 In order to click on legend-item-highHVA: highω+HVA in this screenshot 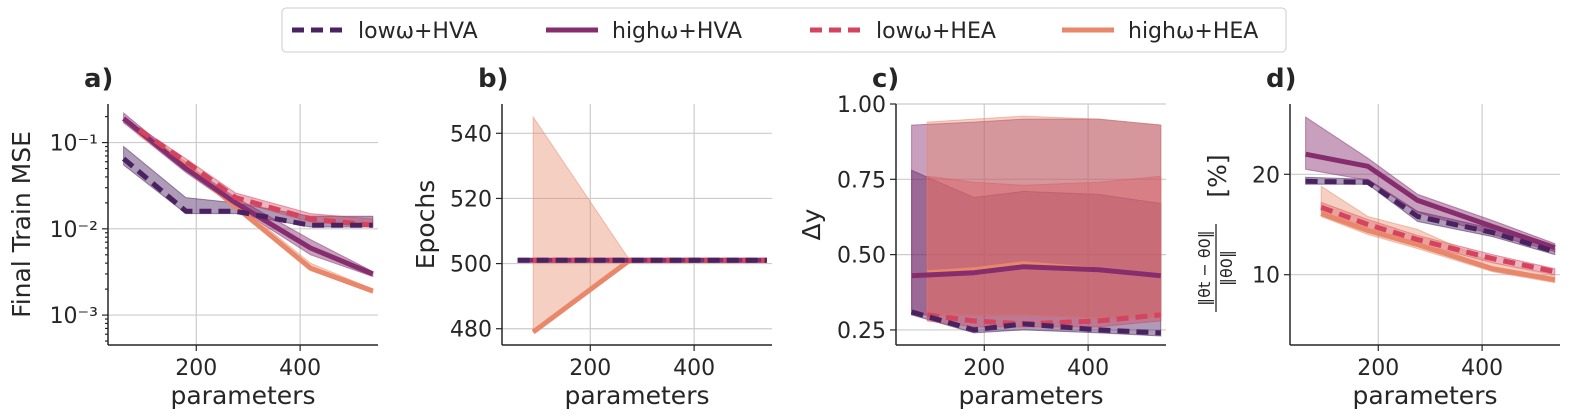, I will do `click(644, 31)`.